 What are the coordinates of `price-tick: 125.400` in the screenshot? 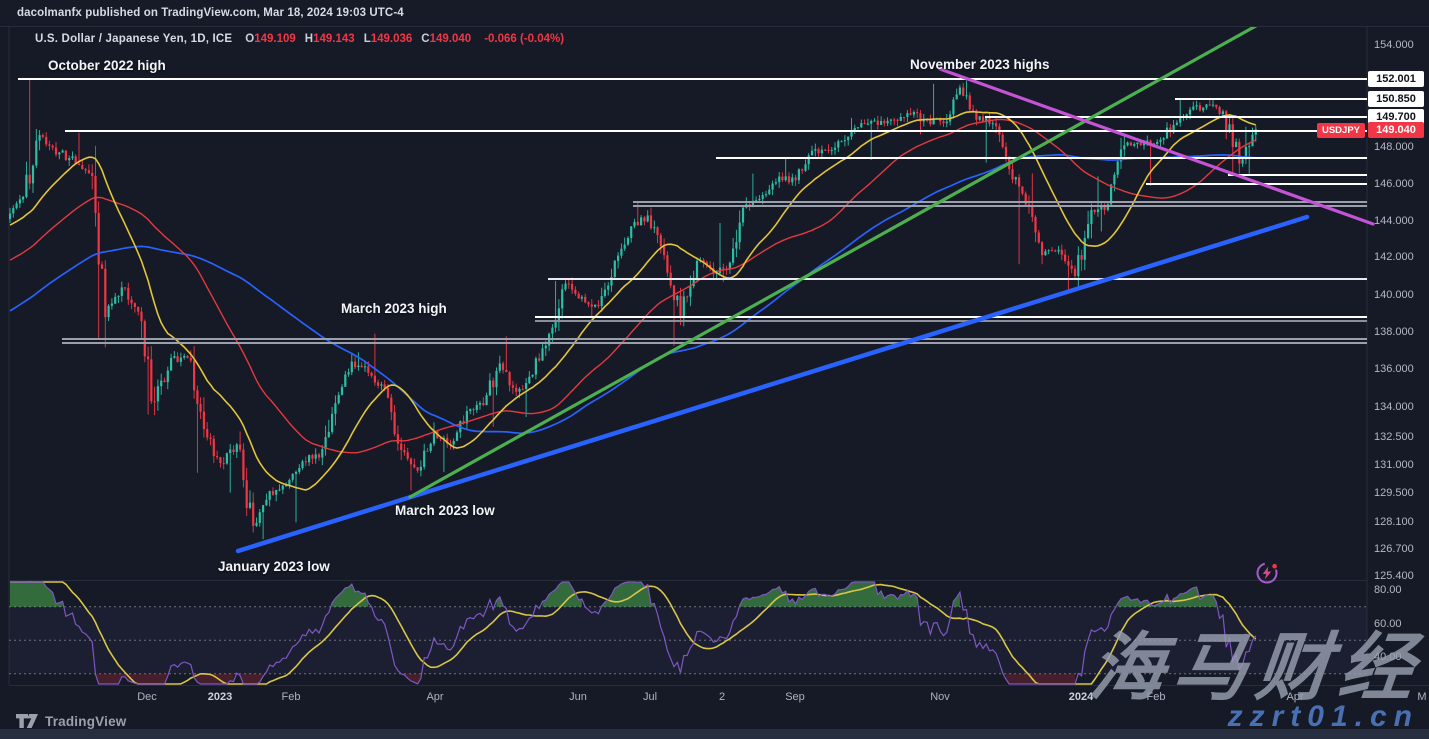 It's located at (1394, 576).